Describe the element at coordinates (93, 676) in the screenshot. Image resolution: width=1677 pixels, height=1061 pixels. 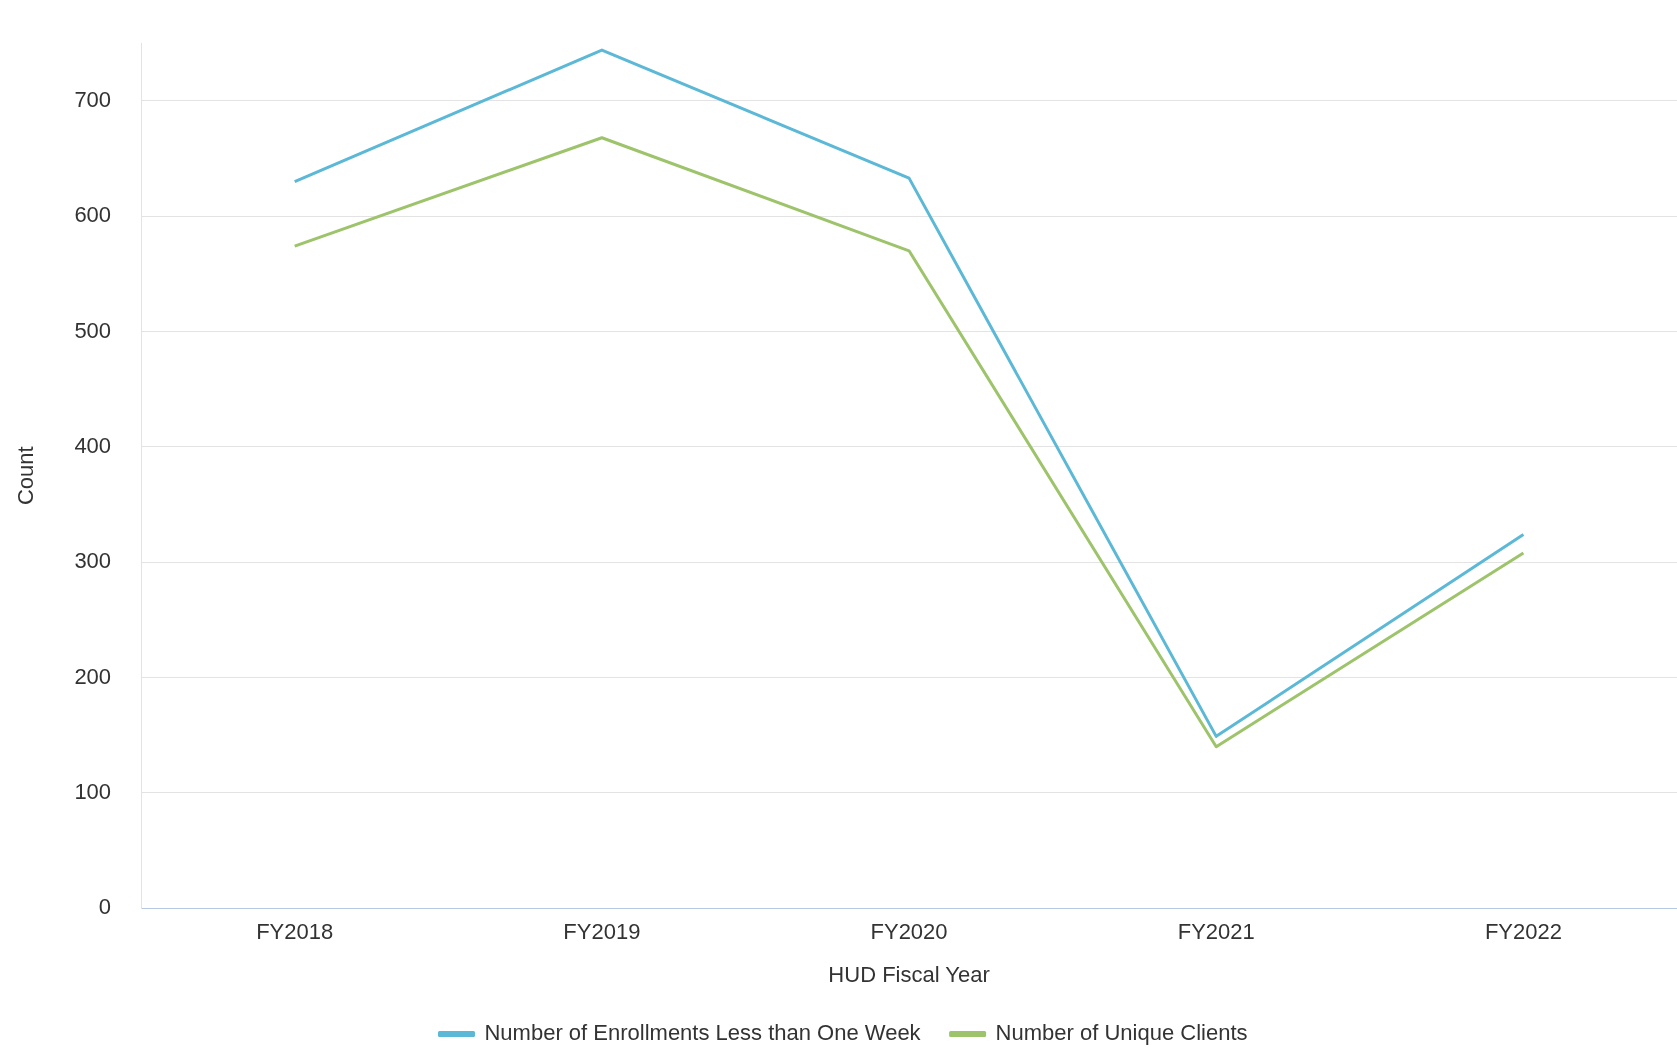
I see `y-tick-label: 200` at that location.